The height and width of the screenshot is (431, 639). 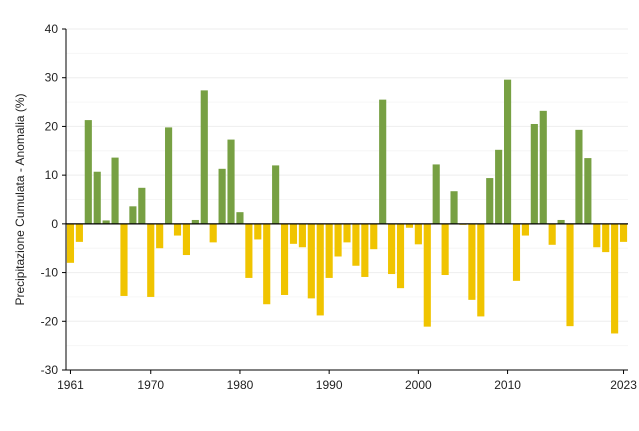 I want to click on bar-1992, so click(x=347, y=233).